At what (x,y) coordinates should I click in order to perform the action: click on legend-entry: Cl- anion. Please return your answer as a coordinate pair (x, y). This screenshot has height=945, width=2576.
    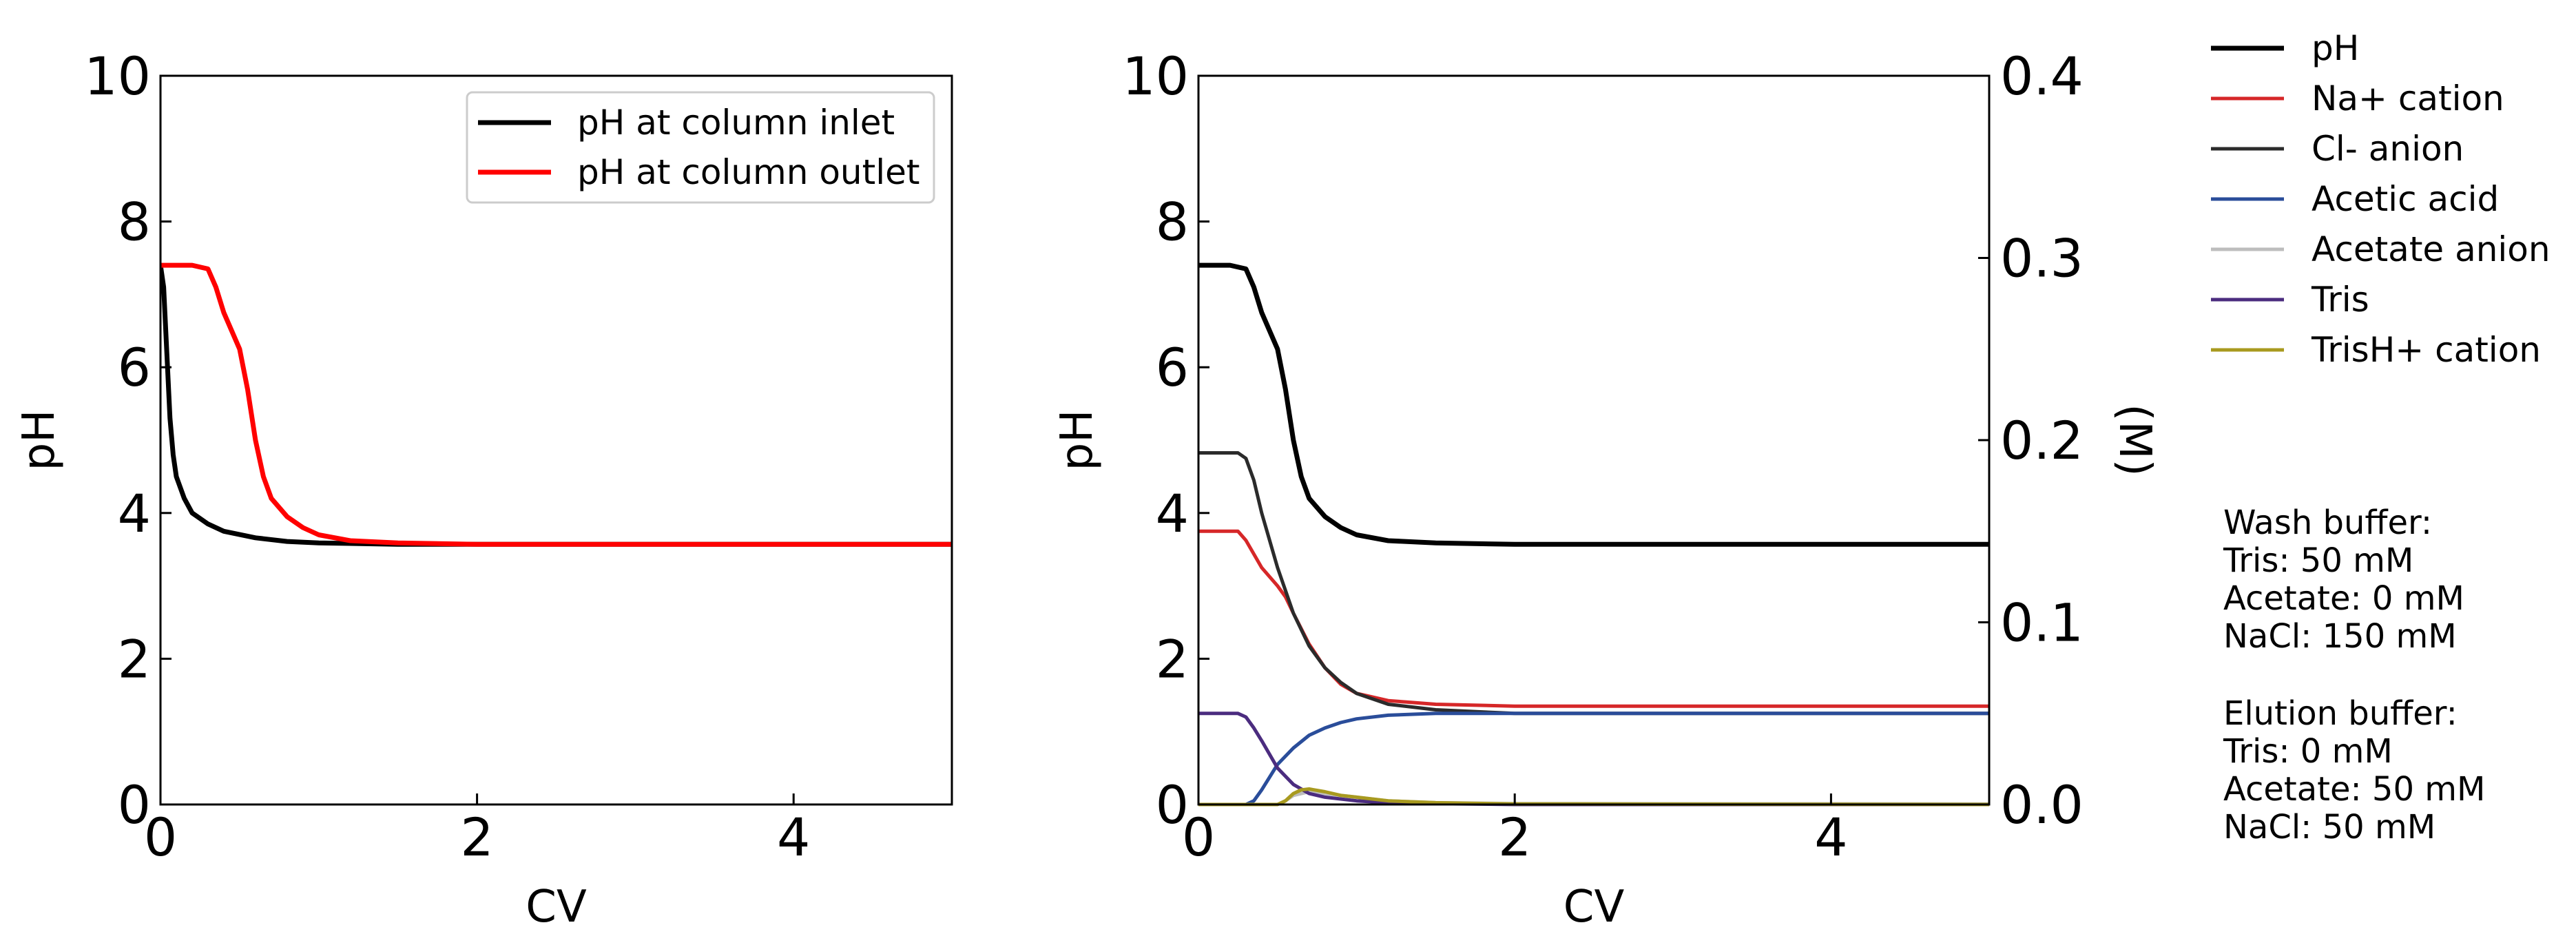
    Looking at the image, I should click on (2388, 149).